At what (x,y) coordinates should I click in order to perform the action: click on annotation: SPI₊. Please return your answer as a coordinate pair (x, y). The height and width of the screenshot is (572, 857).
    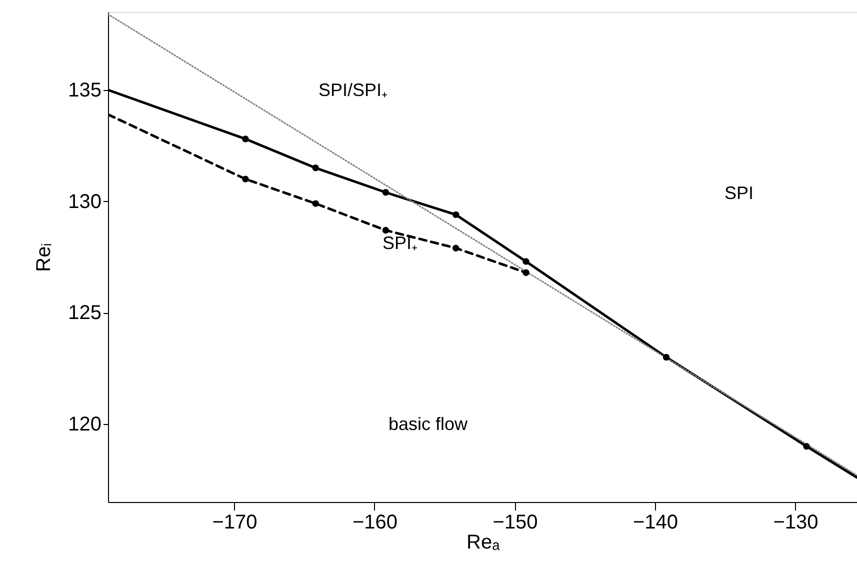
    Looking at the image, I should click on (400, 243).